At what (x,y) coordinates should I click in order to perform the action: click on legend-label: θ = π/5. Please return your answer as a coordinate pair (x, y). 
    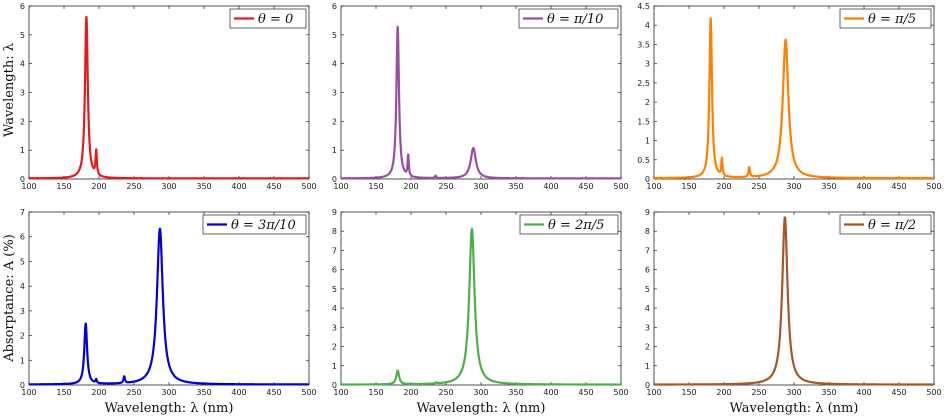
    Looking at the image, I should click on (892, 19).